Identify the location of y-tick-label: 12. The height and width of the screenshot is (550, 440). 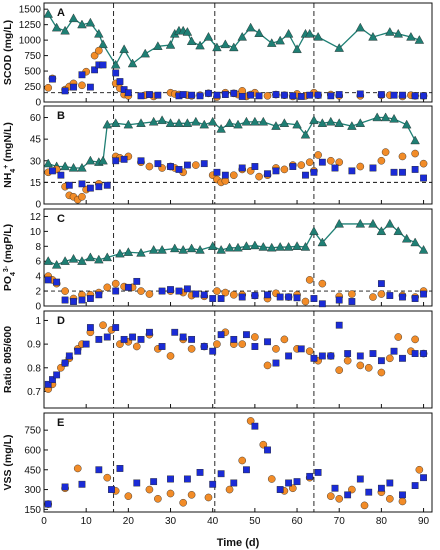
(36, 217).